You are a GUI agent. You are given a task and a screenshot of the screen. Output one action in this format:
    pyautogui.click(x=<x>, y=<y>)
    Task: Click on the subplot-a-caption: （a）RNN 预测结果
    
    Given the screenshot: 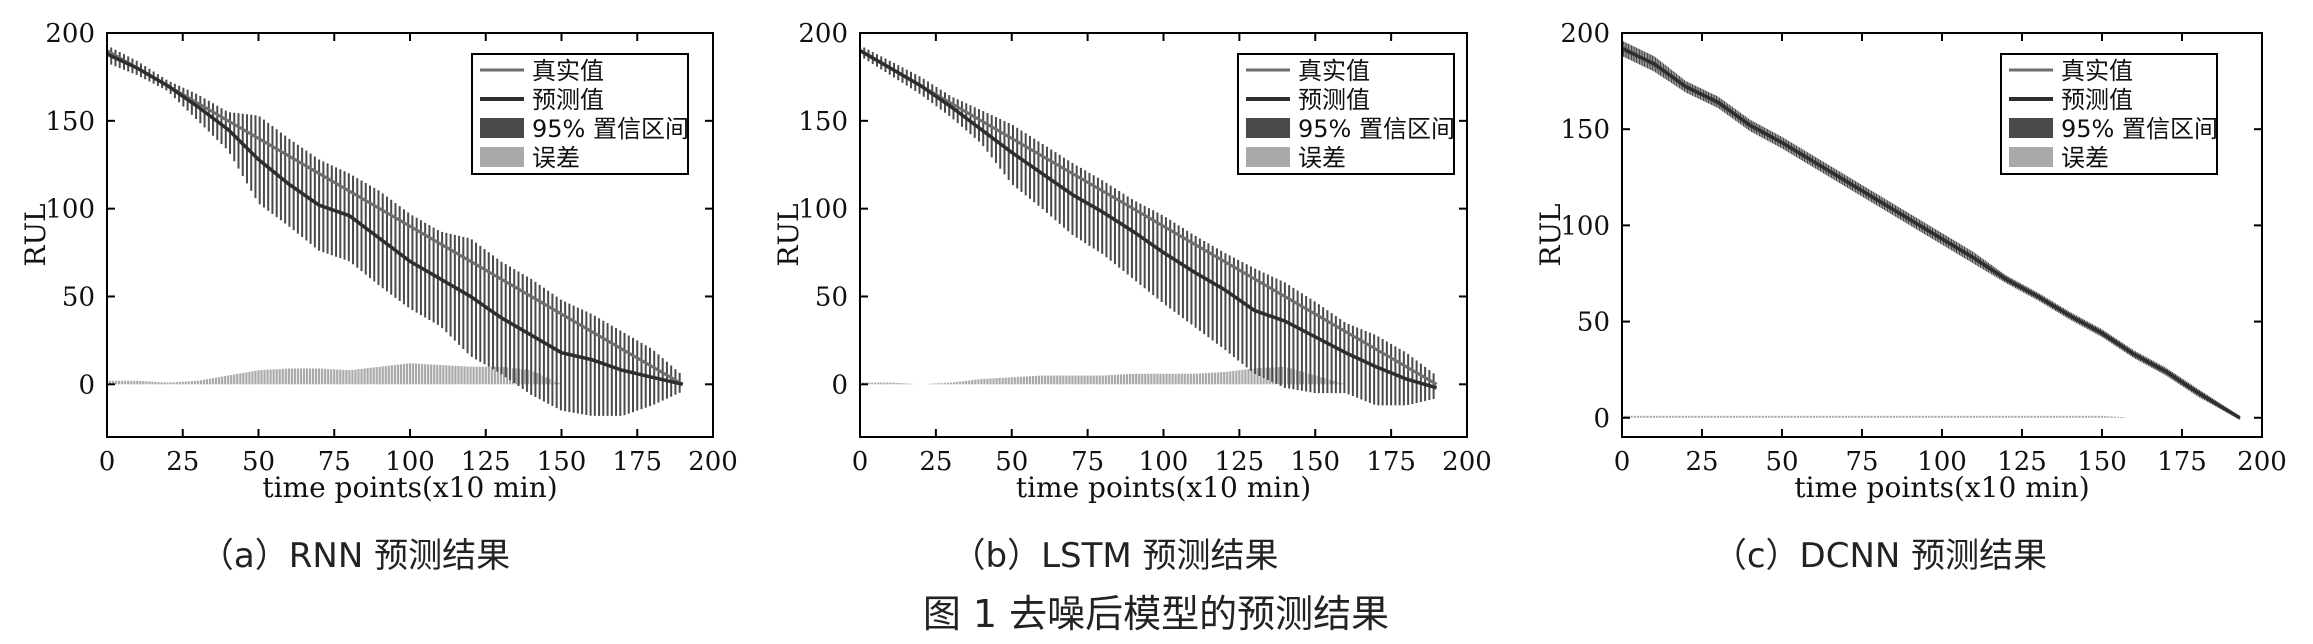 What is the action you would take?
    pyautogui.click(x=355, y=556)
    